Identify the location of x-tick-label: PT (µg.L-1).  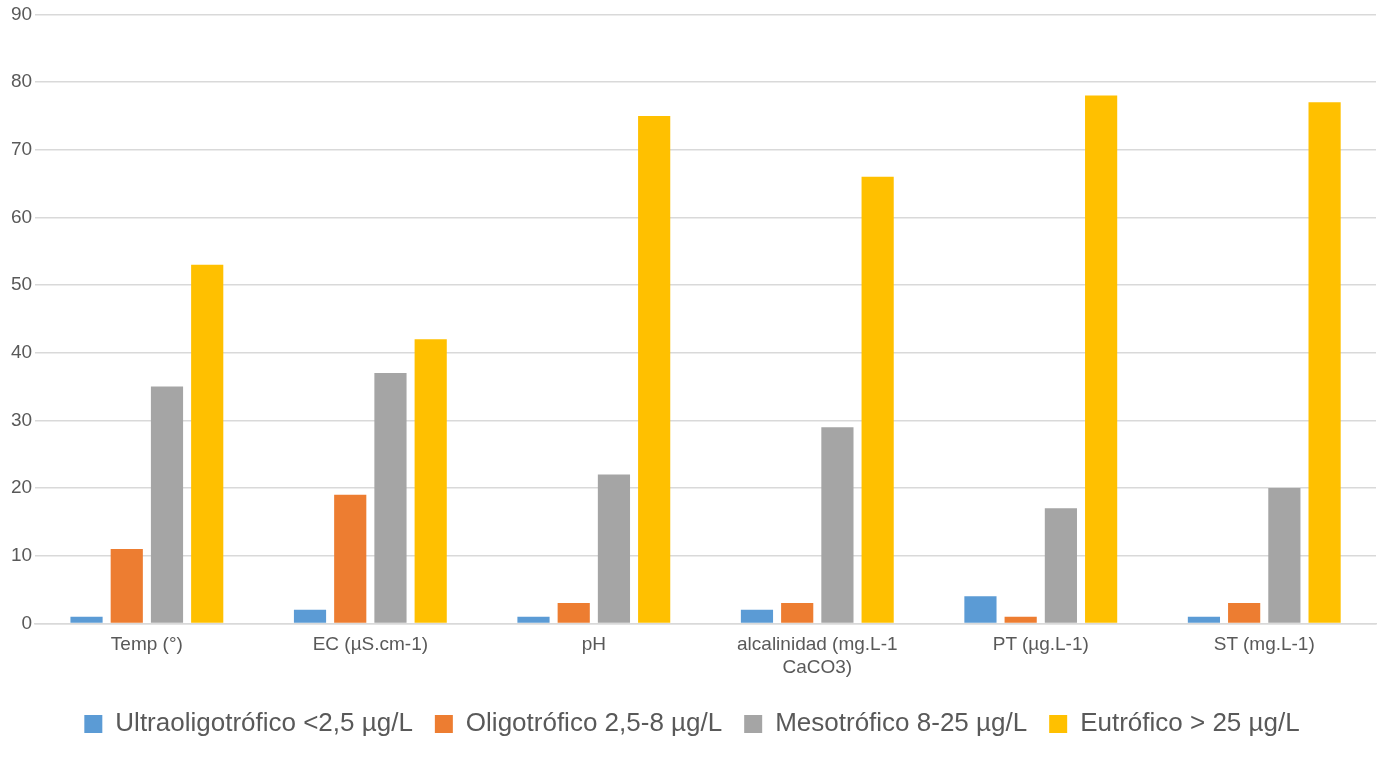
(1040, 644).